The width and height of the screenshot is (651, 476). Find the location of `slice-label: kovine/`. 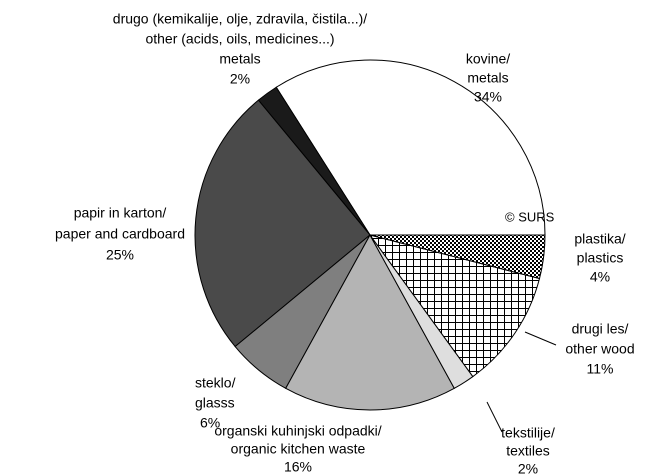

slice-label: kovine/ is located at coordinates (488, 59).